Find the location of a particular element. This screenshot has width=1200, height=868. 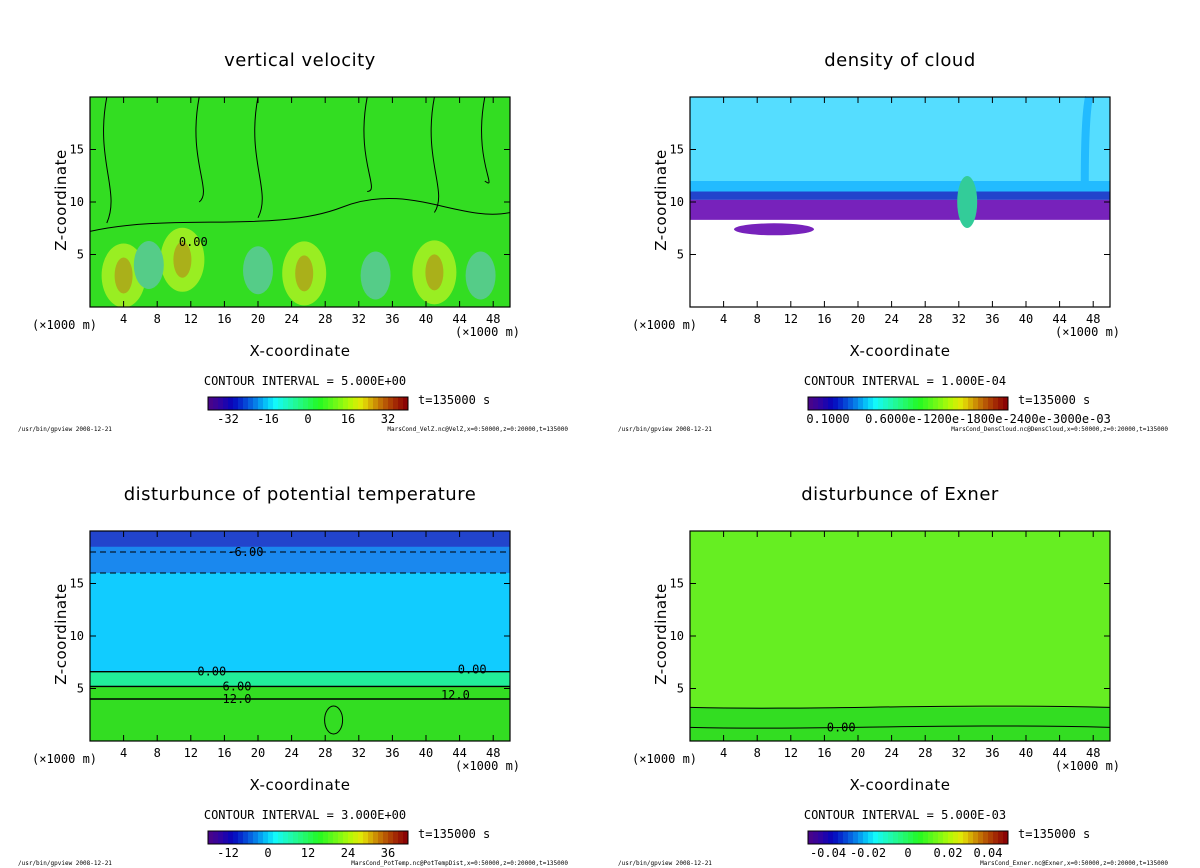

colorbar-tick-label: 36 is located at coordinates (388, 853).